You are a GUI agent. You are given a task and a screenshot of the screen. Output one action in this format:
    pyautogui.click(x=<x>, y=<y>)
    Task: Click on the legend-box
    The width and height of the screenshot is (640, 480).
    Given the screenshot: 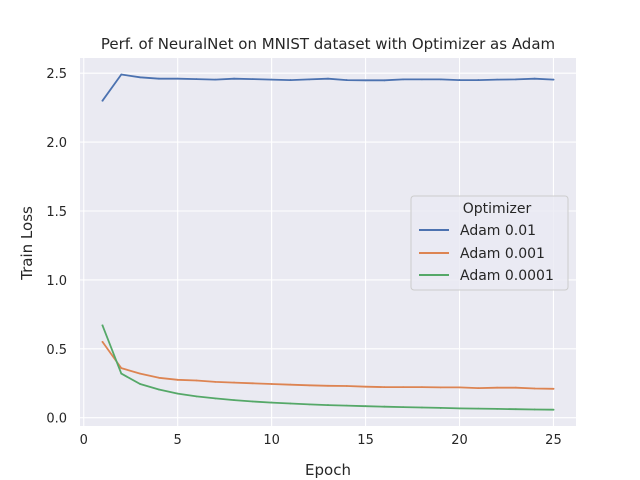 What is the action you would take?
    pyautogui.click(x=489, y=243)
    